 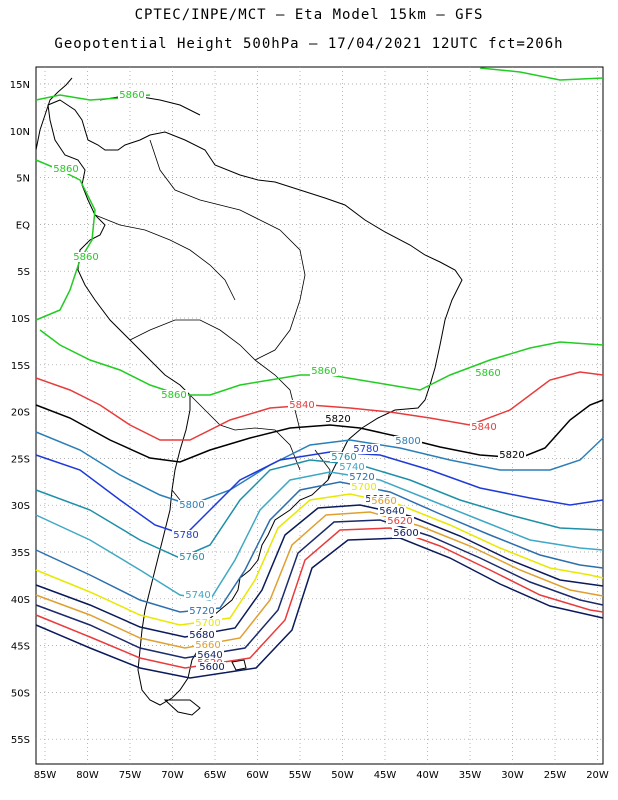 I want to click on lon-tick-label: 50W, so click(x=342, y=775).